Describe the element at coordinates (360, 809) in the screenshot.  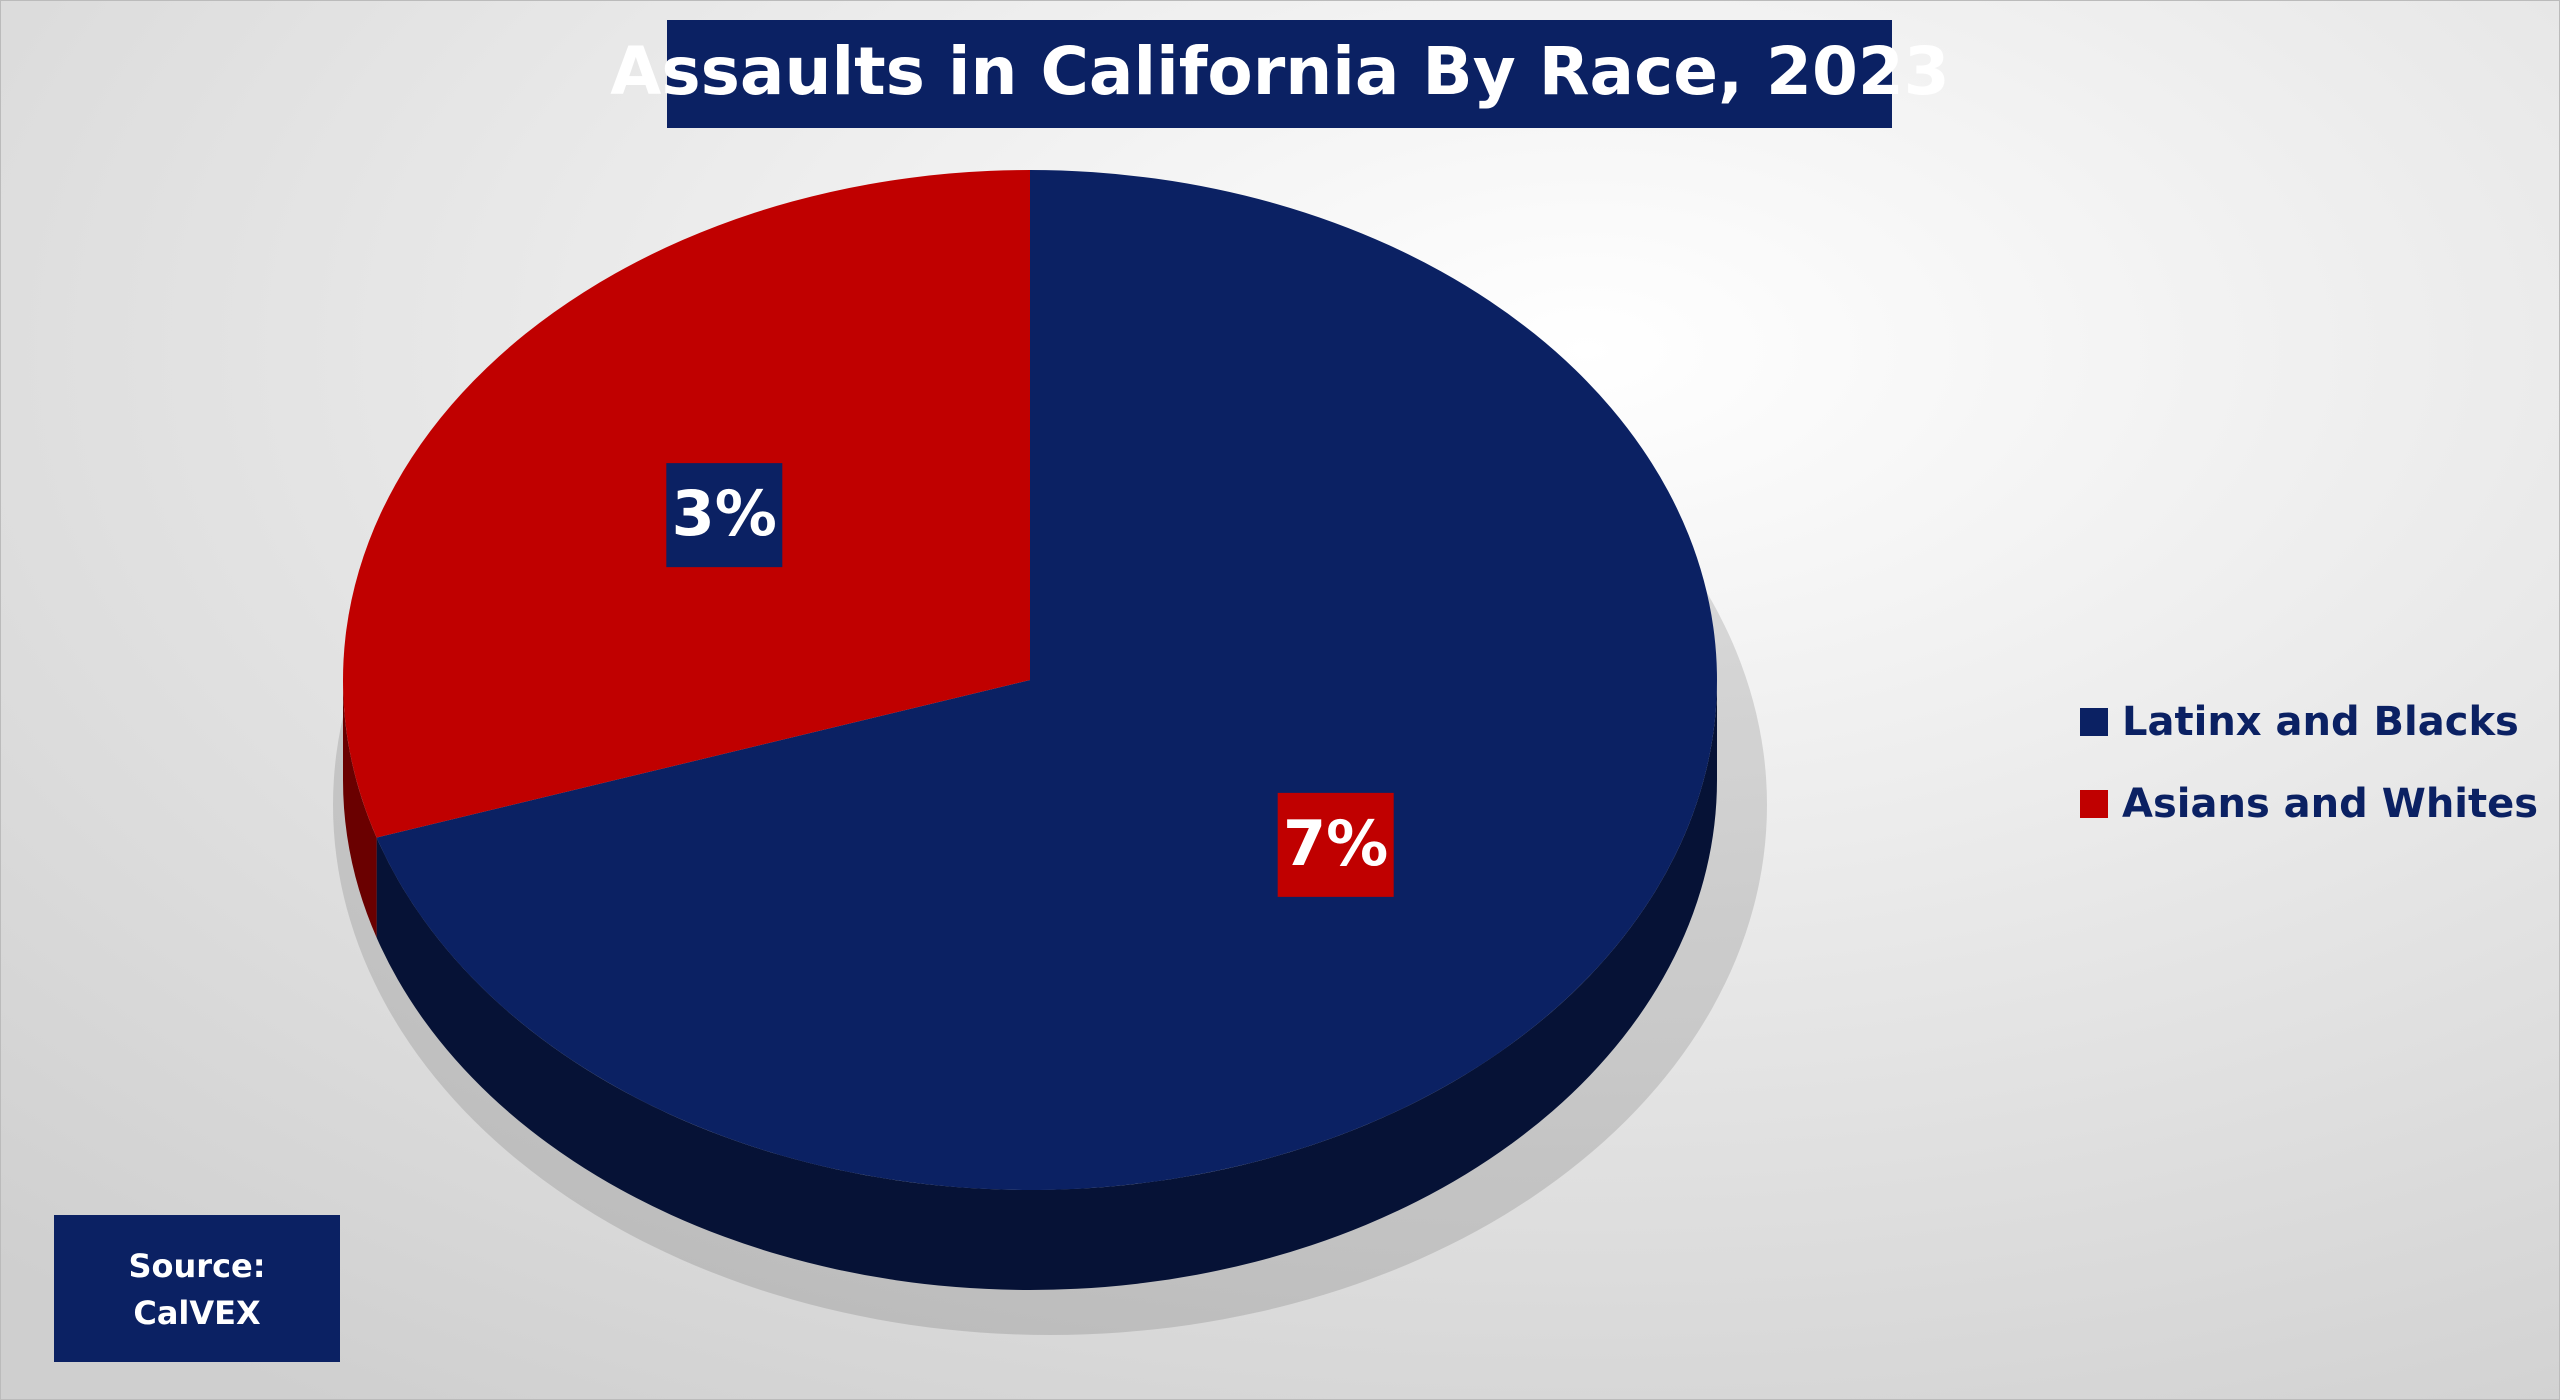
I see `slice-side` at that location.